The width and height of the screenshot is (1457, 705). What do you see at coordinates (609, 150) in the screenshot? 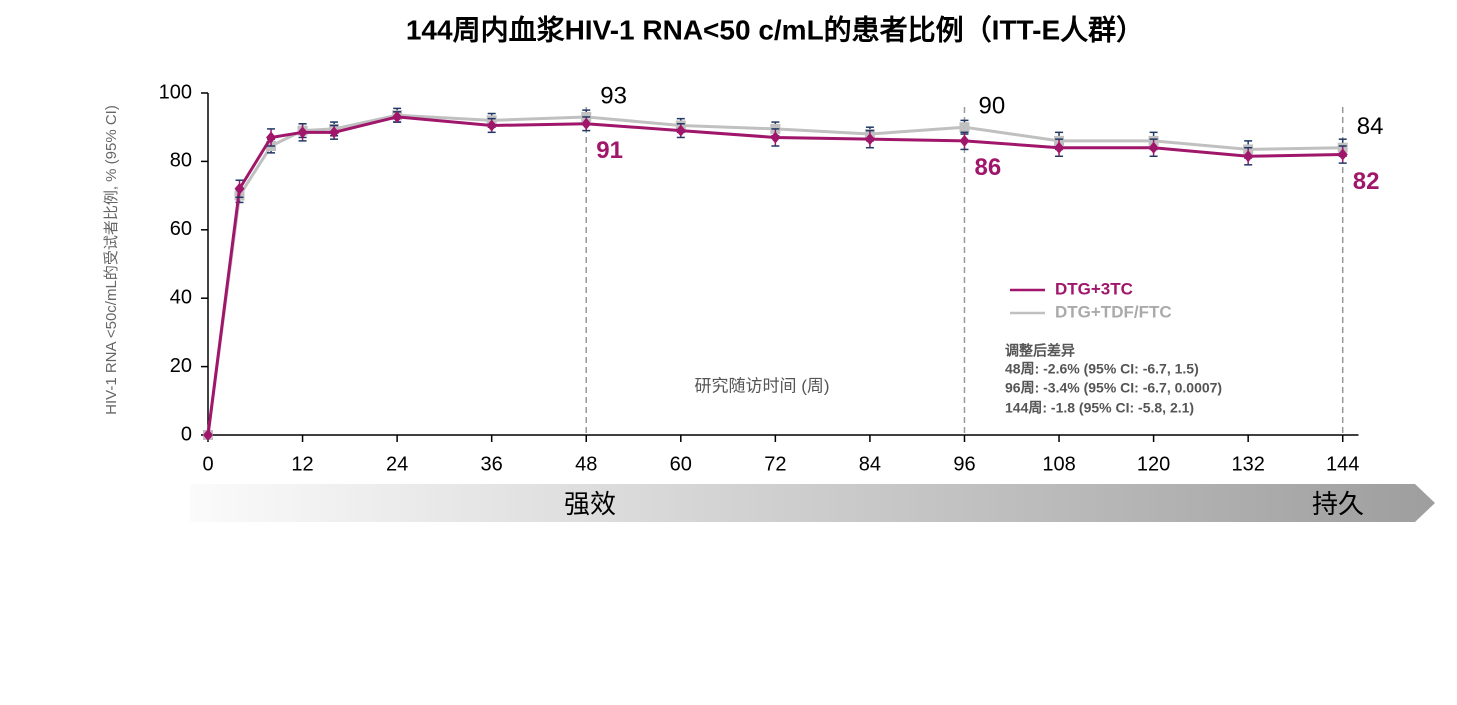
I see `value-label: 91` at bounding box center [609, 150].